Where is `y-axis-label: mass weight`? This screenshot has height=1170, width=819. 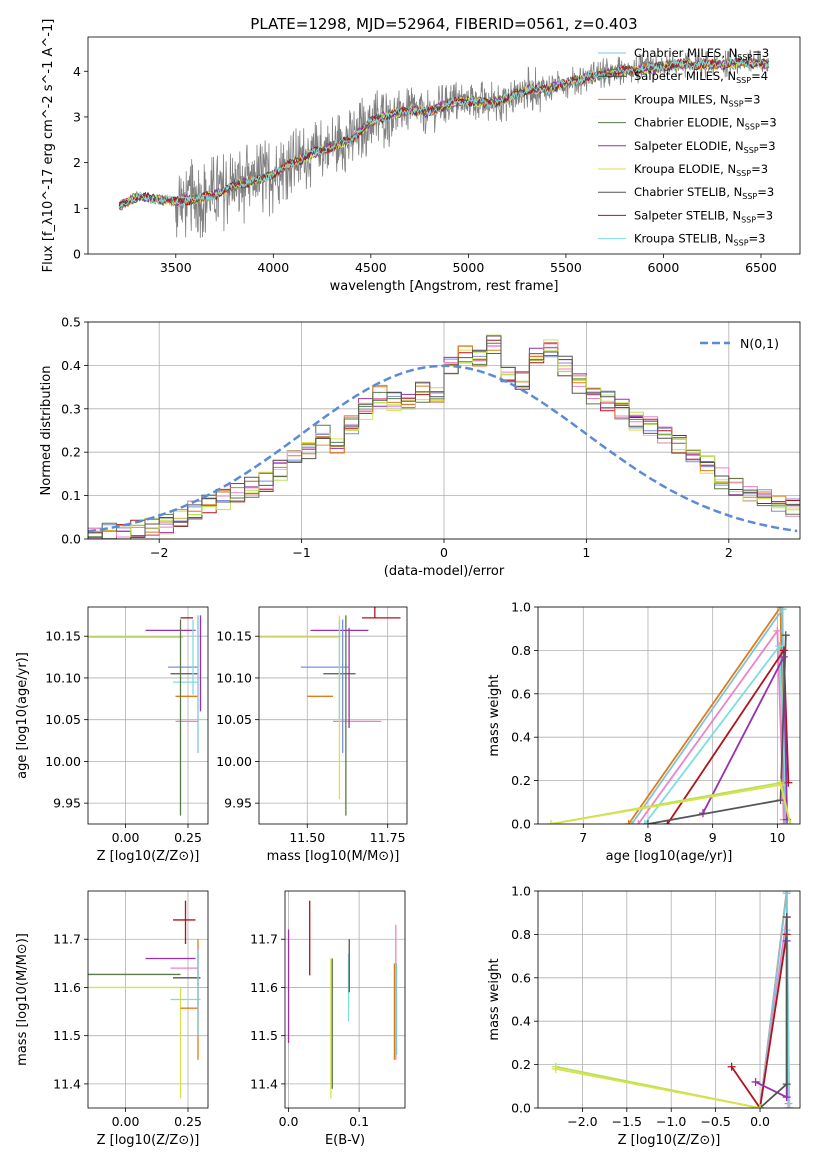 y-axis-label: mass weight is located at coordinates (494, 999).